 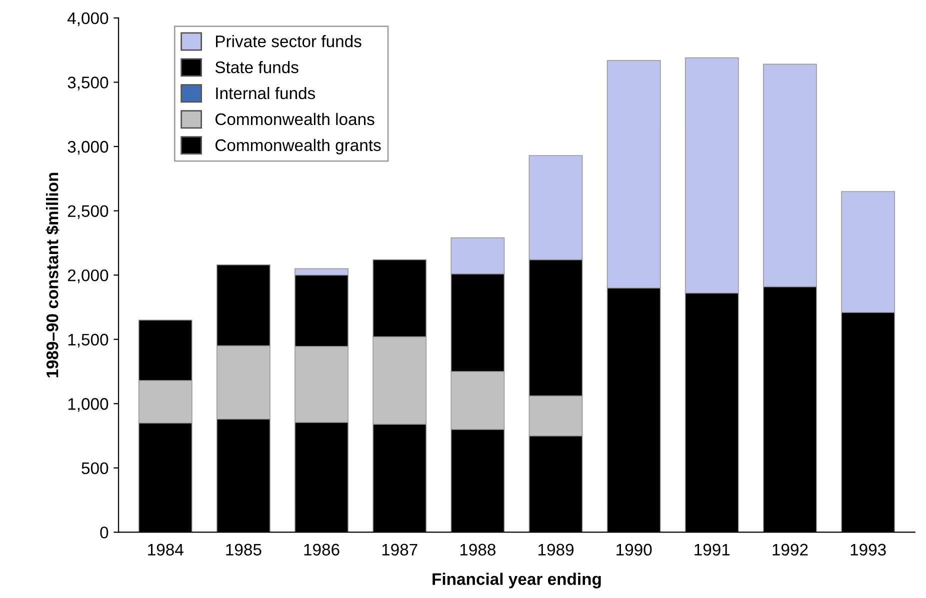 I want to click on legend-label: State funds, so click(x=256, y=67).